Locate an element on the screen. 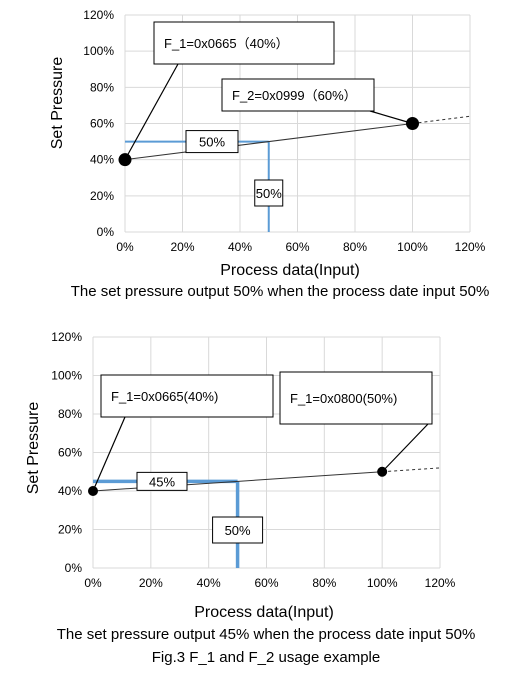 The height and width of the screenshot is (676, 532). chart-1-x-value-box is located at coordinates (269, 193).